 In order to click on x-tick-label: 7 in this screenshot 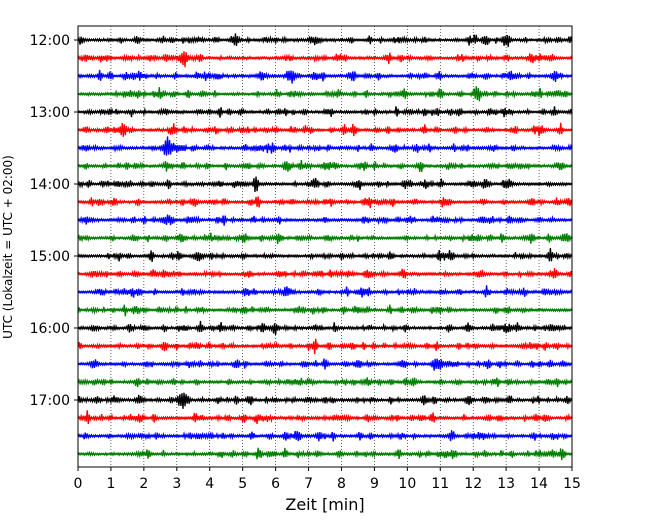, I will do `click(308, 484)`.